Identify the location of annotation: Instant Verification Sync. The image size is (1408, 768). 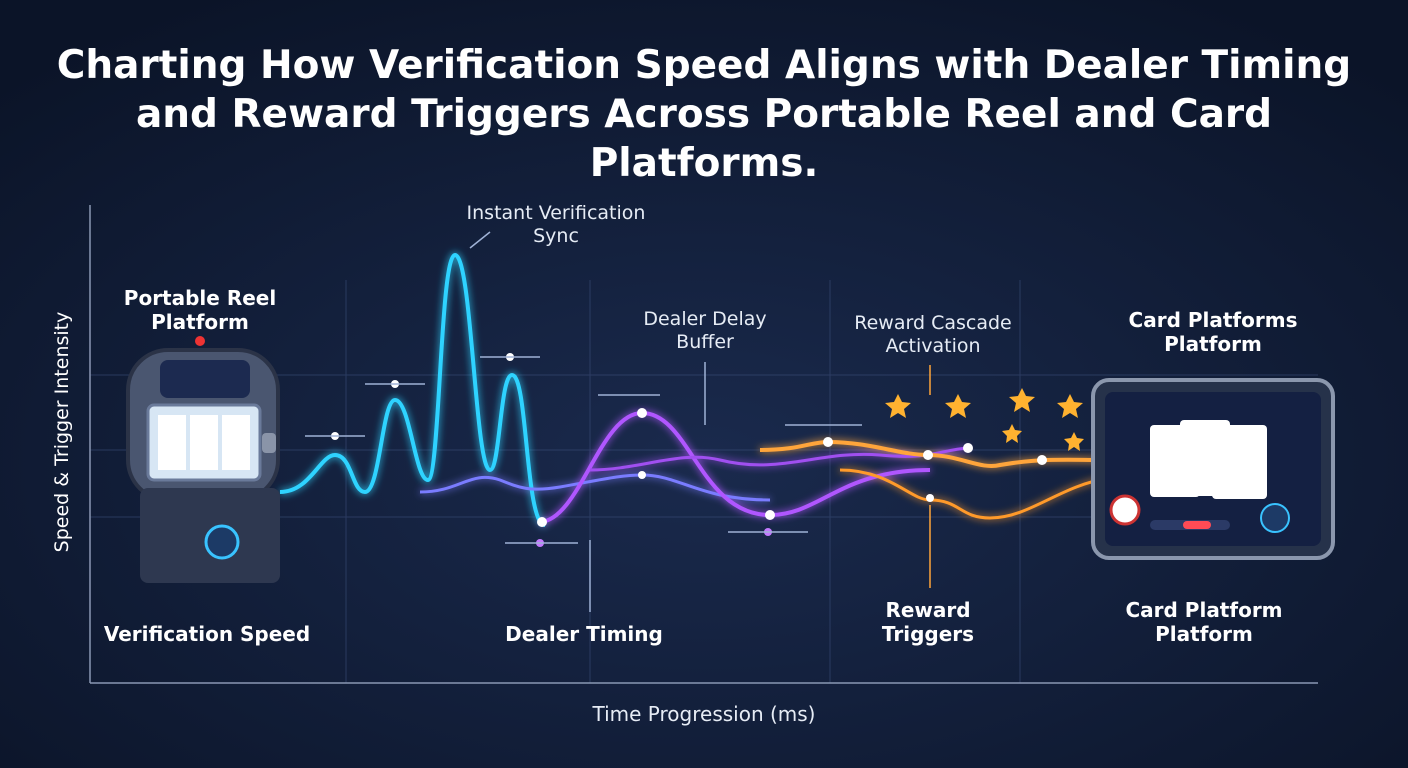
(556, 224).